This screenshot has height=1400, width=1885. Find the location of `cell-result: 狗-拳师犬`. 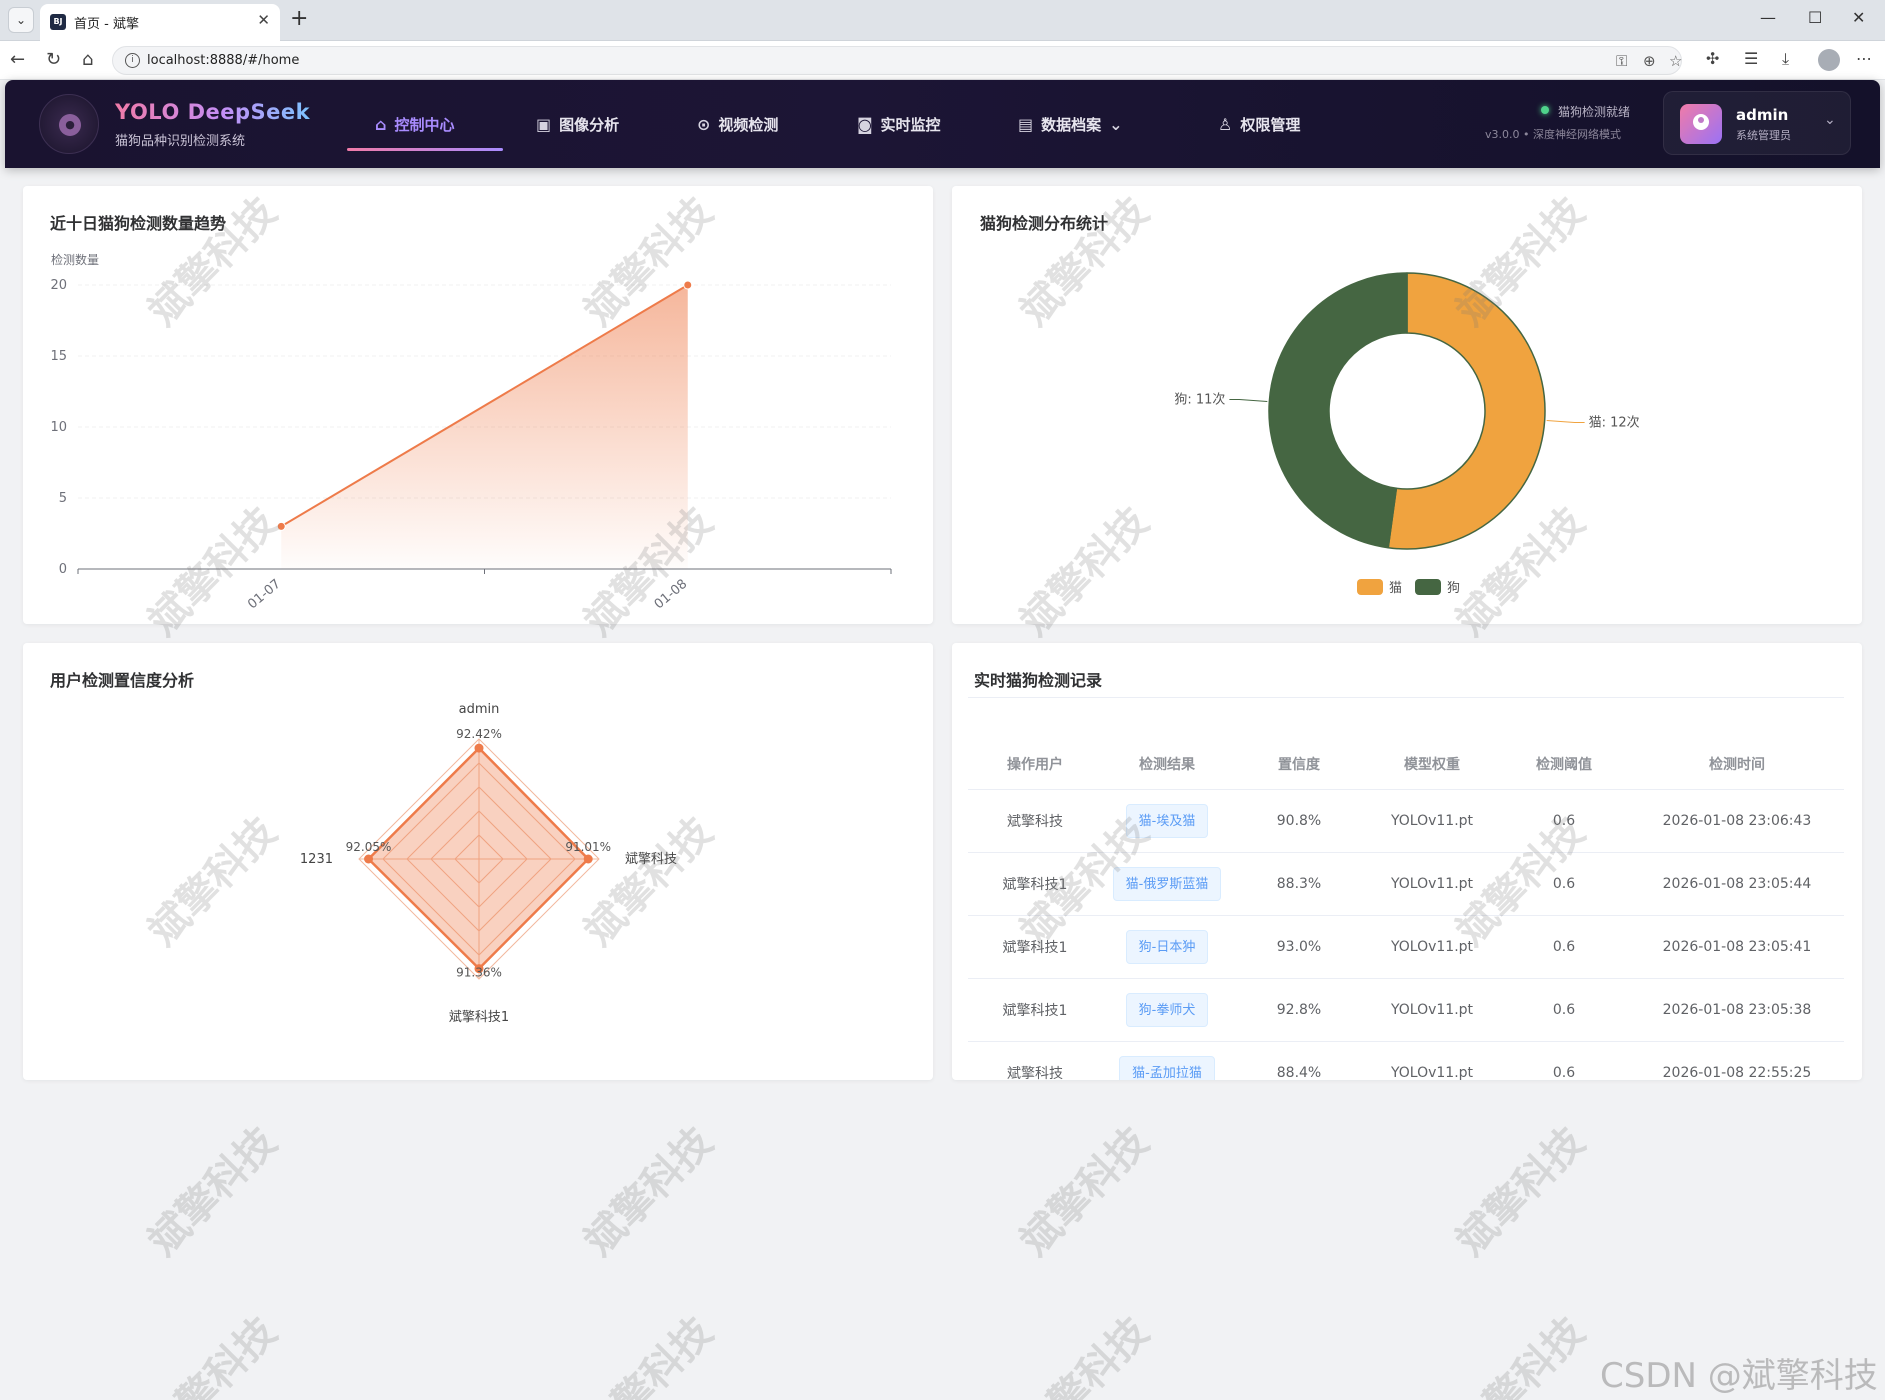

cell-result: 狗-拳师犬 is located at coordinates (1167, 1010).